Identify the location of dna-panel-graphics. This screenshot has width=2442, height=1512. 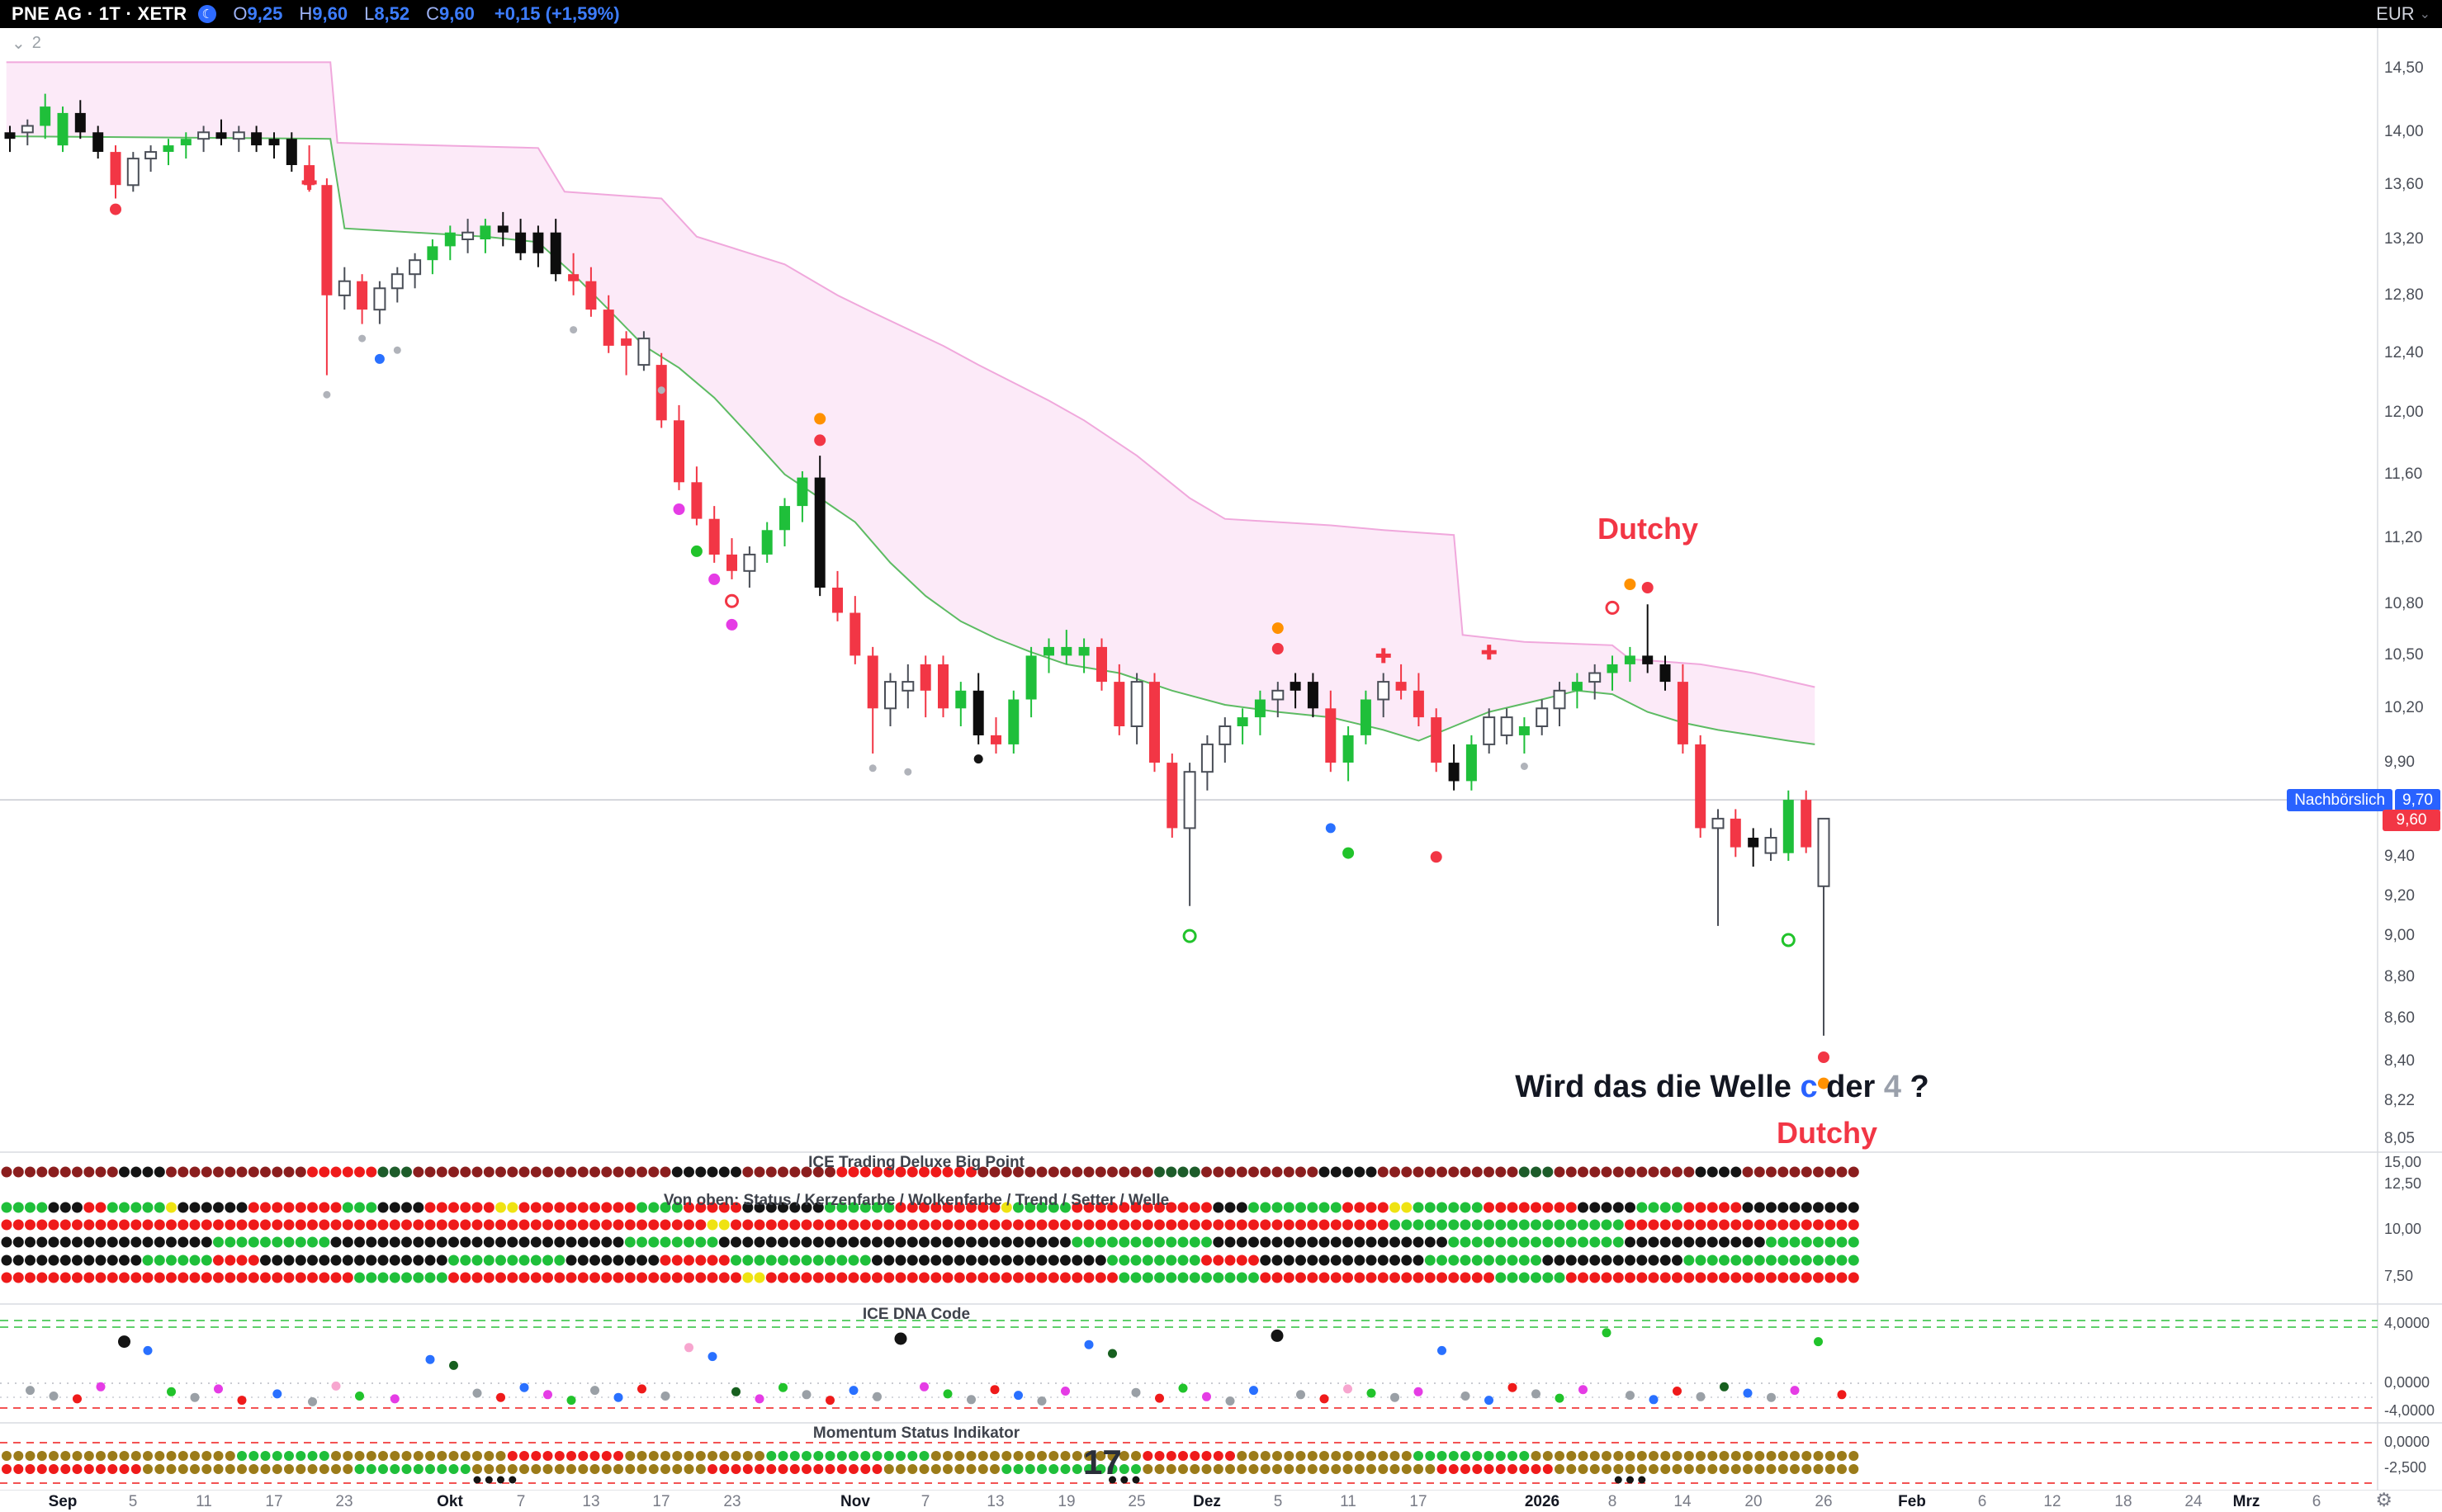
(1189, 1364).